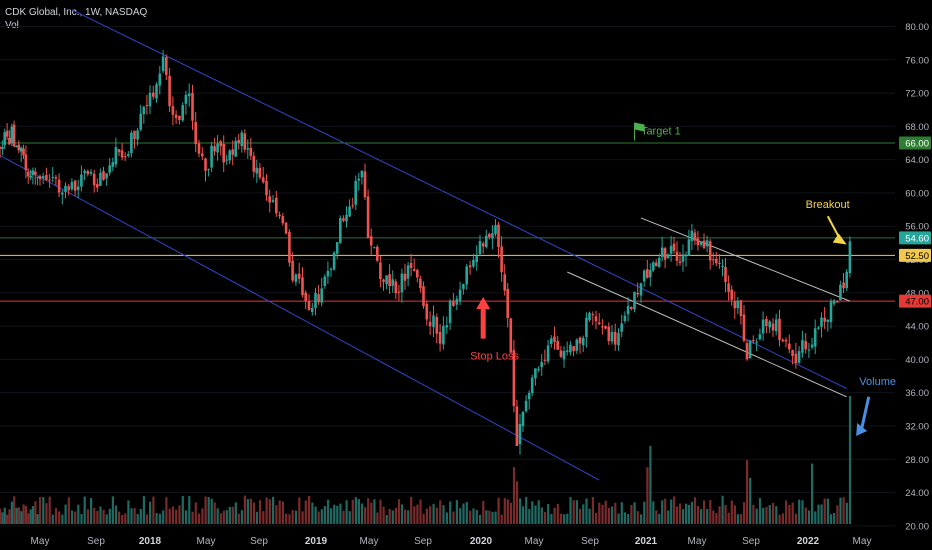  What do you see at coordinates (483, 317) in the screenshot?
I see `stop-loss-arrow-icon` at bounding box center [483, 317].